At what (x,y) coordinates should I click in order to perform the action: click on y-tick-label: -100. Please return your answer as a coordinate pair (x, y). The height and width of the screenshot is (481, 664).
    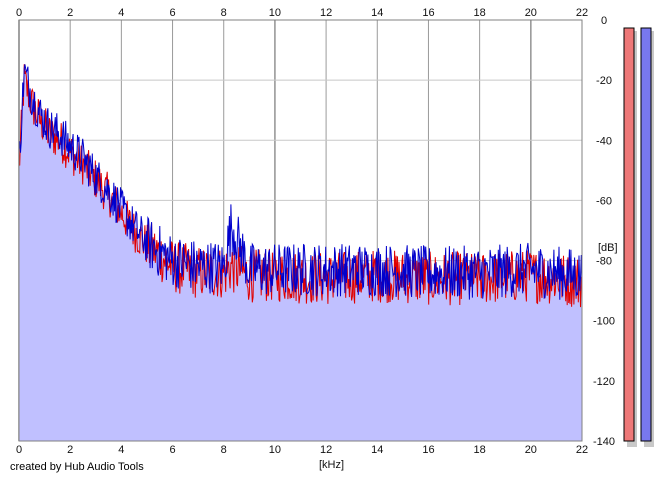
    Looking at the image, I should click on (604, 322).